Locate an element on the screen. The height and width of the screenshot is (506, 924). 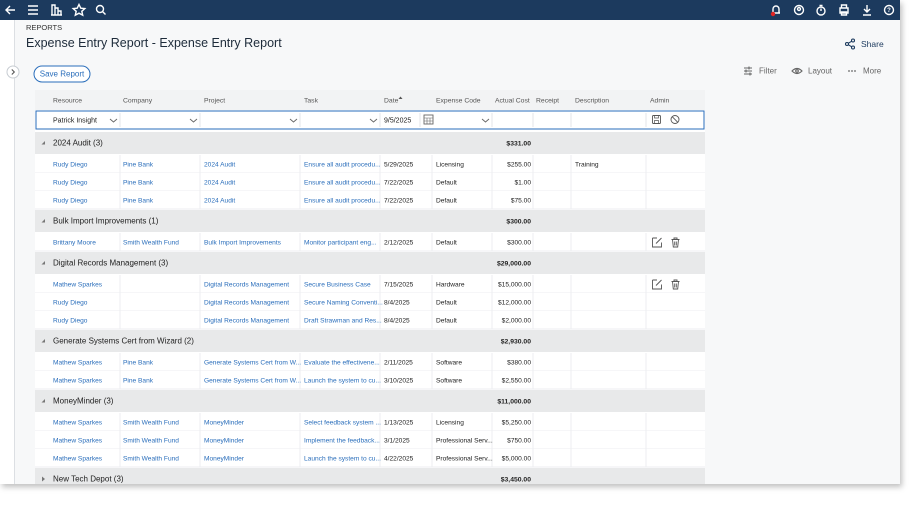
save-entry-icon is located at coordinates (656, 119).